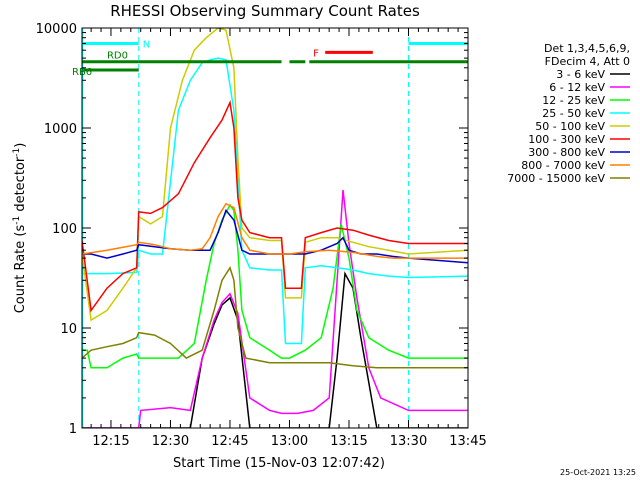 The height and width of the screenshot is (480, 640). Describe the element at coordinates (20, 145) in the screenshot. I see `y-axis-label-part3: )` at that location.